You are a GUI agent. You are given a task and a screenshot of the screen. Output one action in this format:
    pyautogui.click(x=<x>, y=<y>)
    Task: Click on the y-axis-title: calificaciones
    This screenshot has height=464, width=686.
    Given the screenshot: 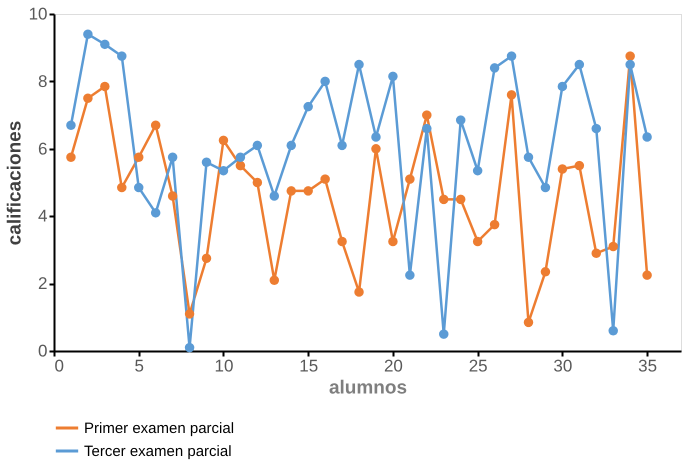 What is the action you would take?
    pyautogui.click(x=15, y=183)
    